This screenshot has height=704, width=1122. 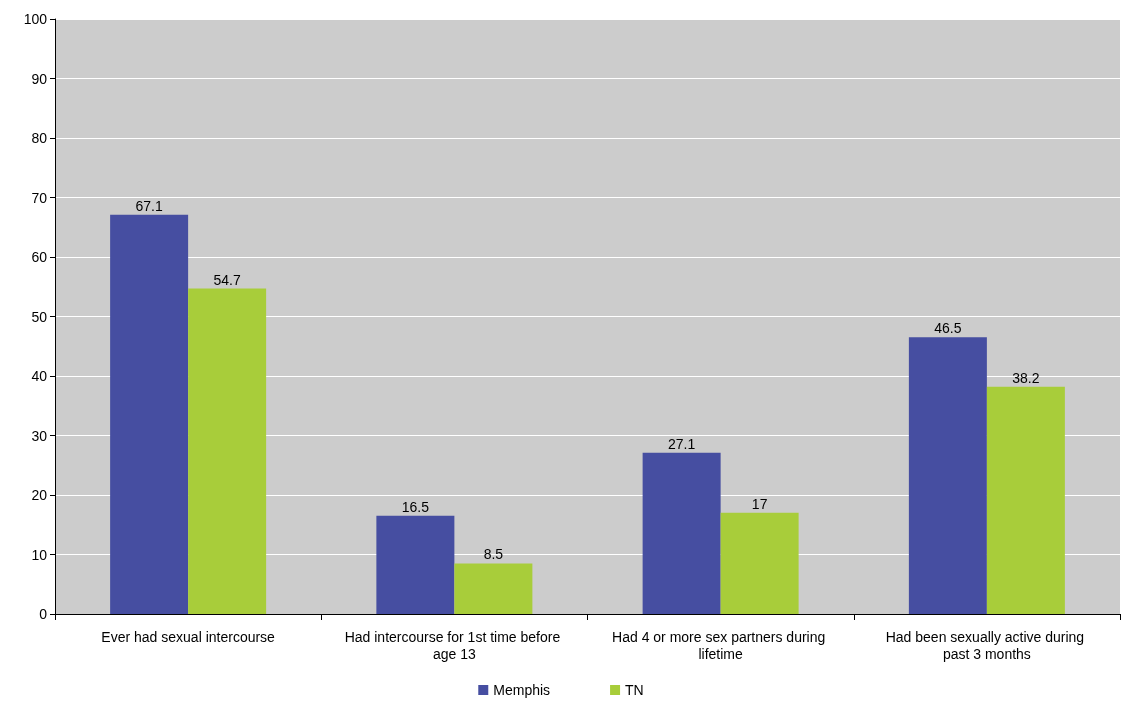 What do you see at coordinates (39, 435) in the screenshot?
I see `y-tick-label: 30` at bounding box center [39, 435].